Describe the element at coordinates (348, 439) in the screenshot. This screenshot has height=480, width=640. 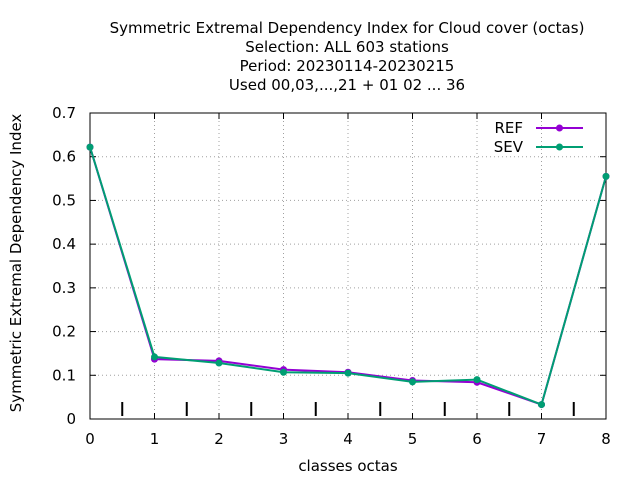
I see `x-tick-label: 4` at that location.